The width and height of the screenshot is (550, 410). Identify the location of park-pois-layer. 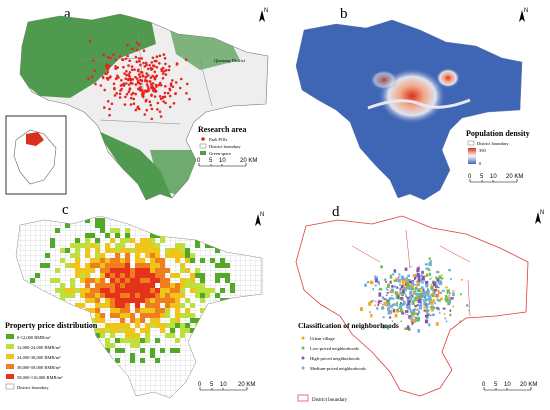
(139, 80).